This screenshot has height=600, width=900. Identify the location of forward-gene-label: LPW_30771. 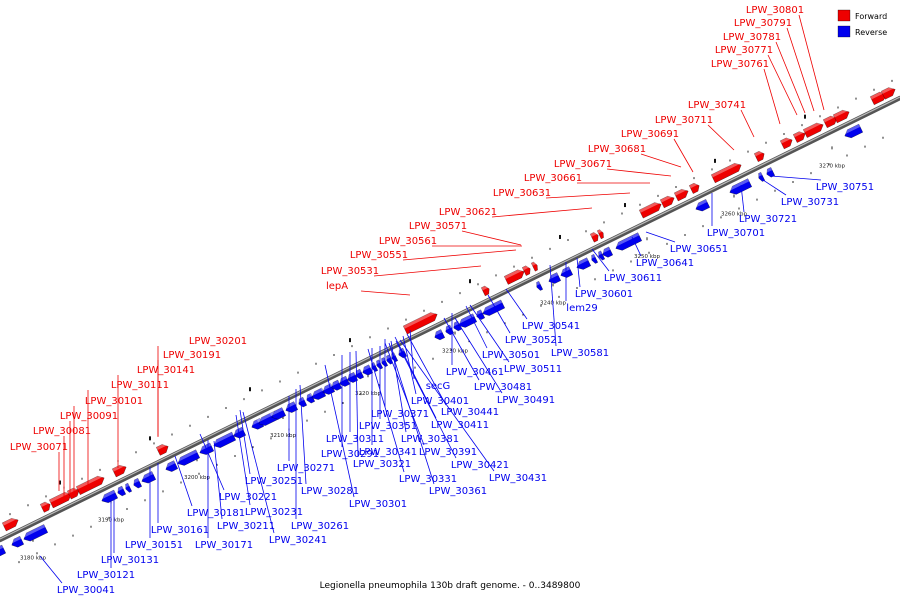
(744, 50).